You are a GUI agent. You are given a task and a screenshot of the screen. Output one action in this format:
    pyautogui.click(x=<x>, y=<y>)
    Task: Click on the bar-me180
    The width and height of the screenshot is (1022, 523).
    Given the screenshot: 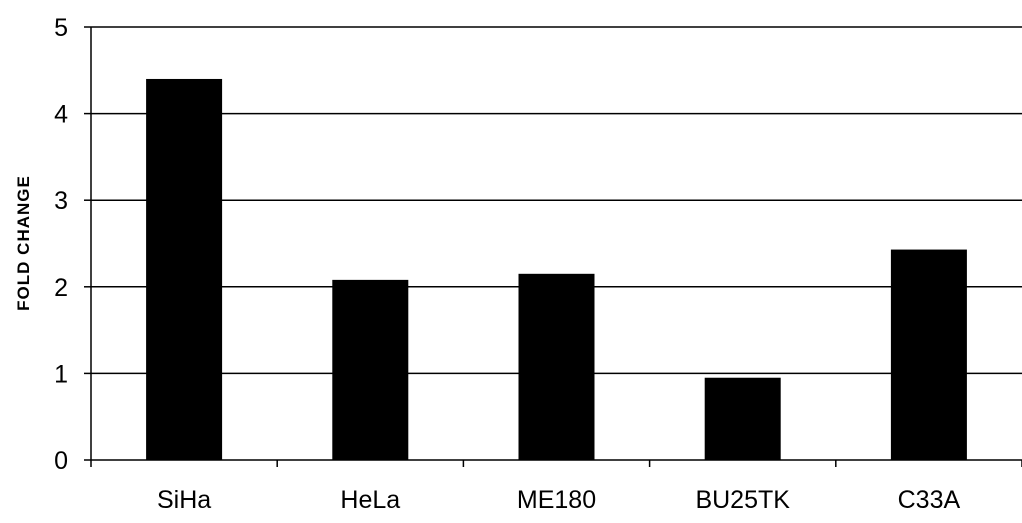 What is the action you would take?
    pyautogui.click(x=556, y=366)
    